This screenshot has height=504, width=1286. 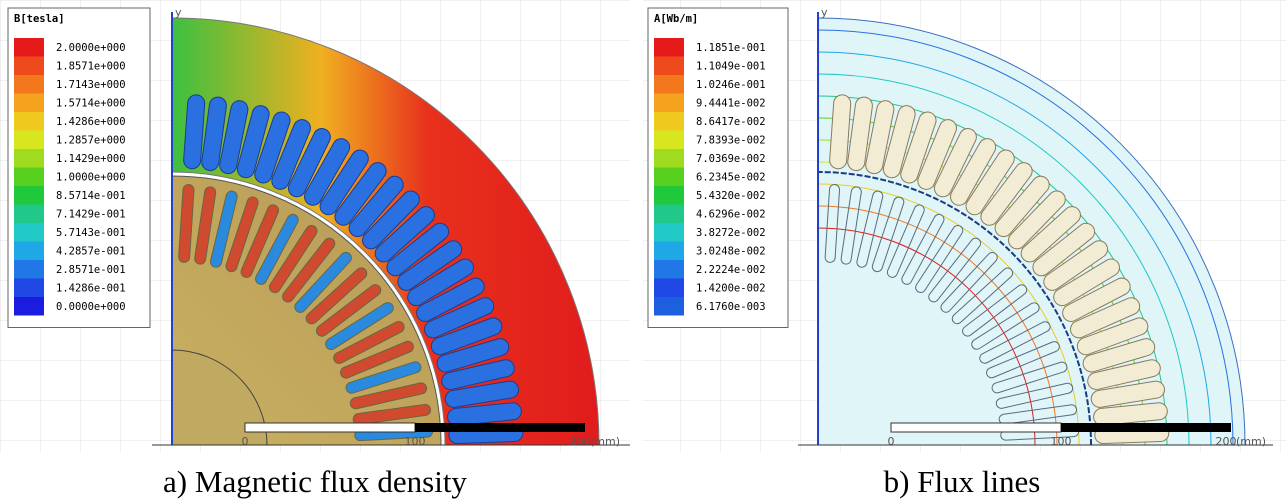 I want to click on scale-white, so click(x=330, y=427).